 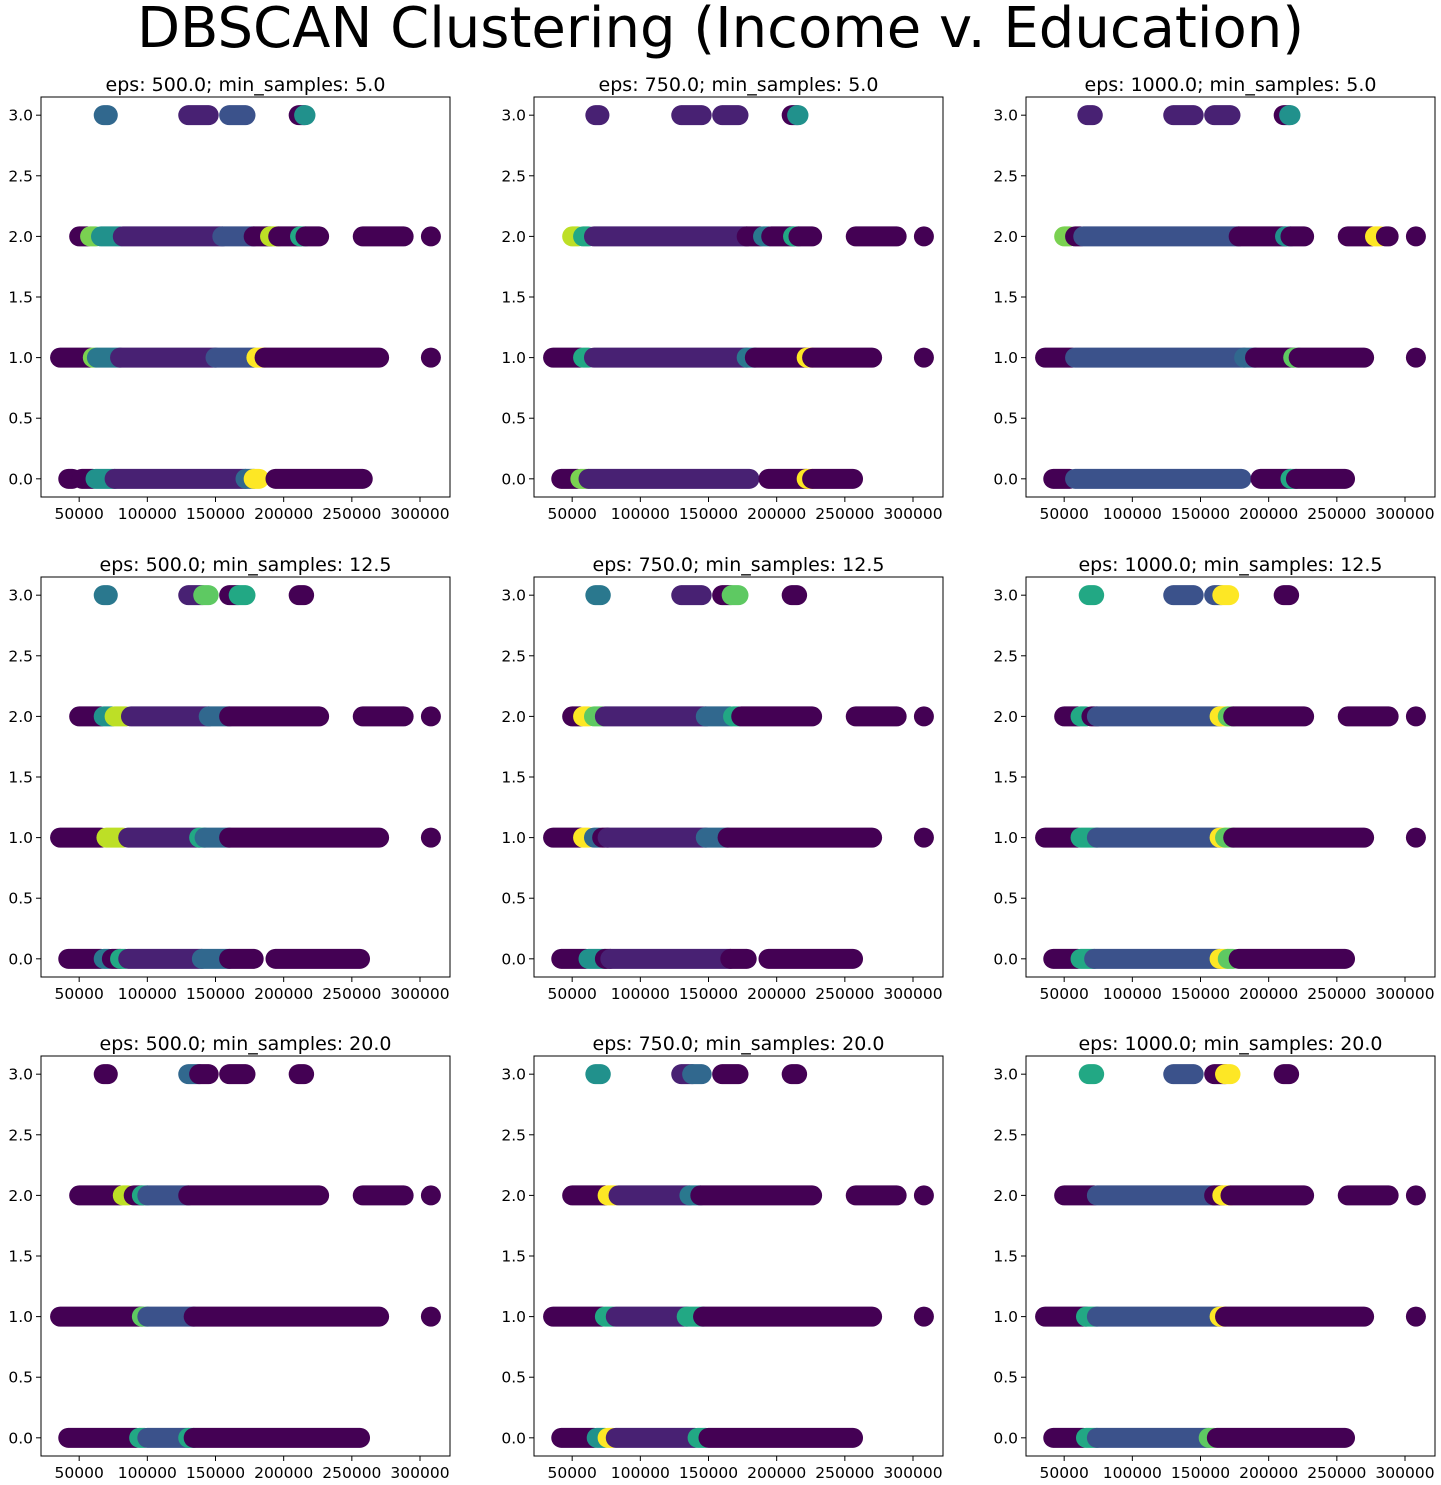 What do you see at coordinates (1230, 565) in the screenshot?
I see `subplot-title: eps: 1000.0; min_samples: 12.5` at bounding box center [1230, 565].